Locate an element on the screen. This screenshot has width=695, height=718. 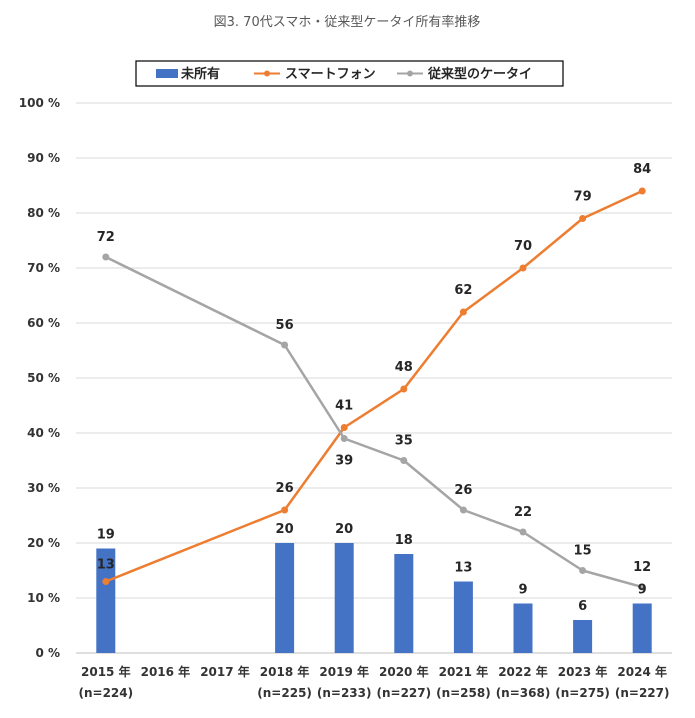
legend-marker-feature-phone is located at coordinates (410, 73).